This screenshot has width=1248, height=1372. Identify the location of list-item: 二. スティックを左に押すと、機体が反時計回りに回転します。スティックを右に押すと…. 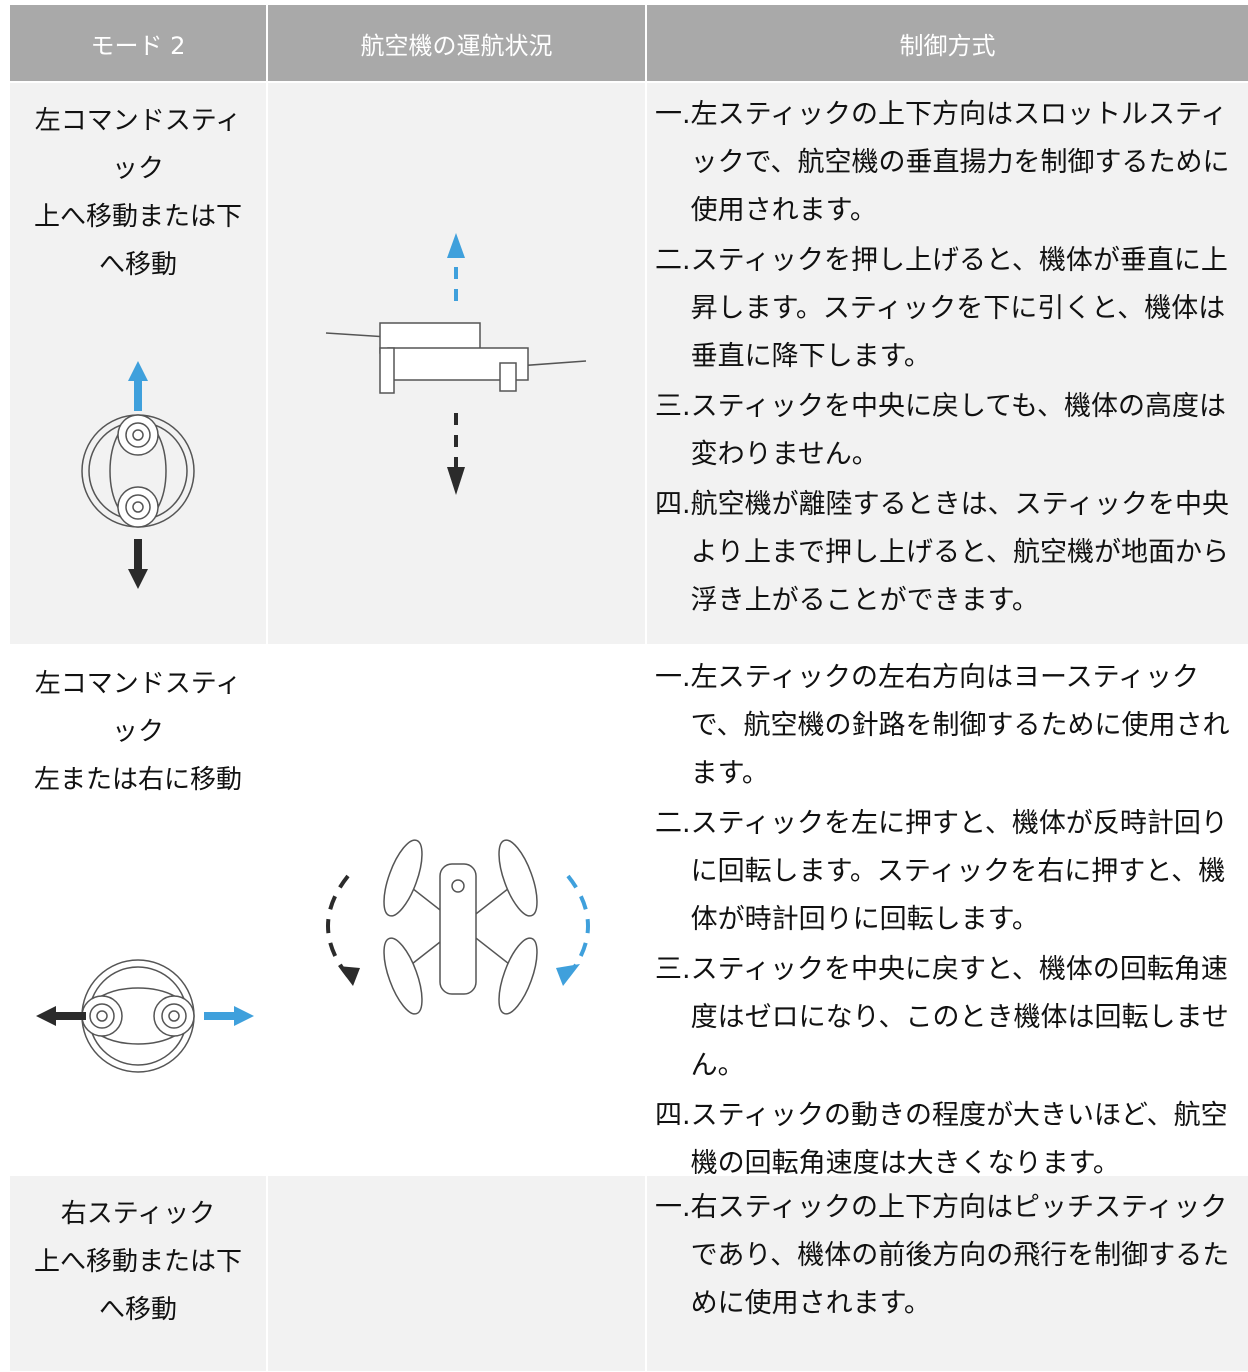
(947, 872).